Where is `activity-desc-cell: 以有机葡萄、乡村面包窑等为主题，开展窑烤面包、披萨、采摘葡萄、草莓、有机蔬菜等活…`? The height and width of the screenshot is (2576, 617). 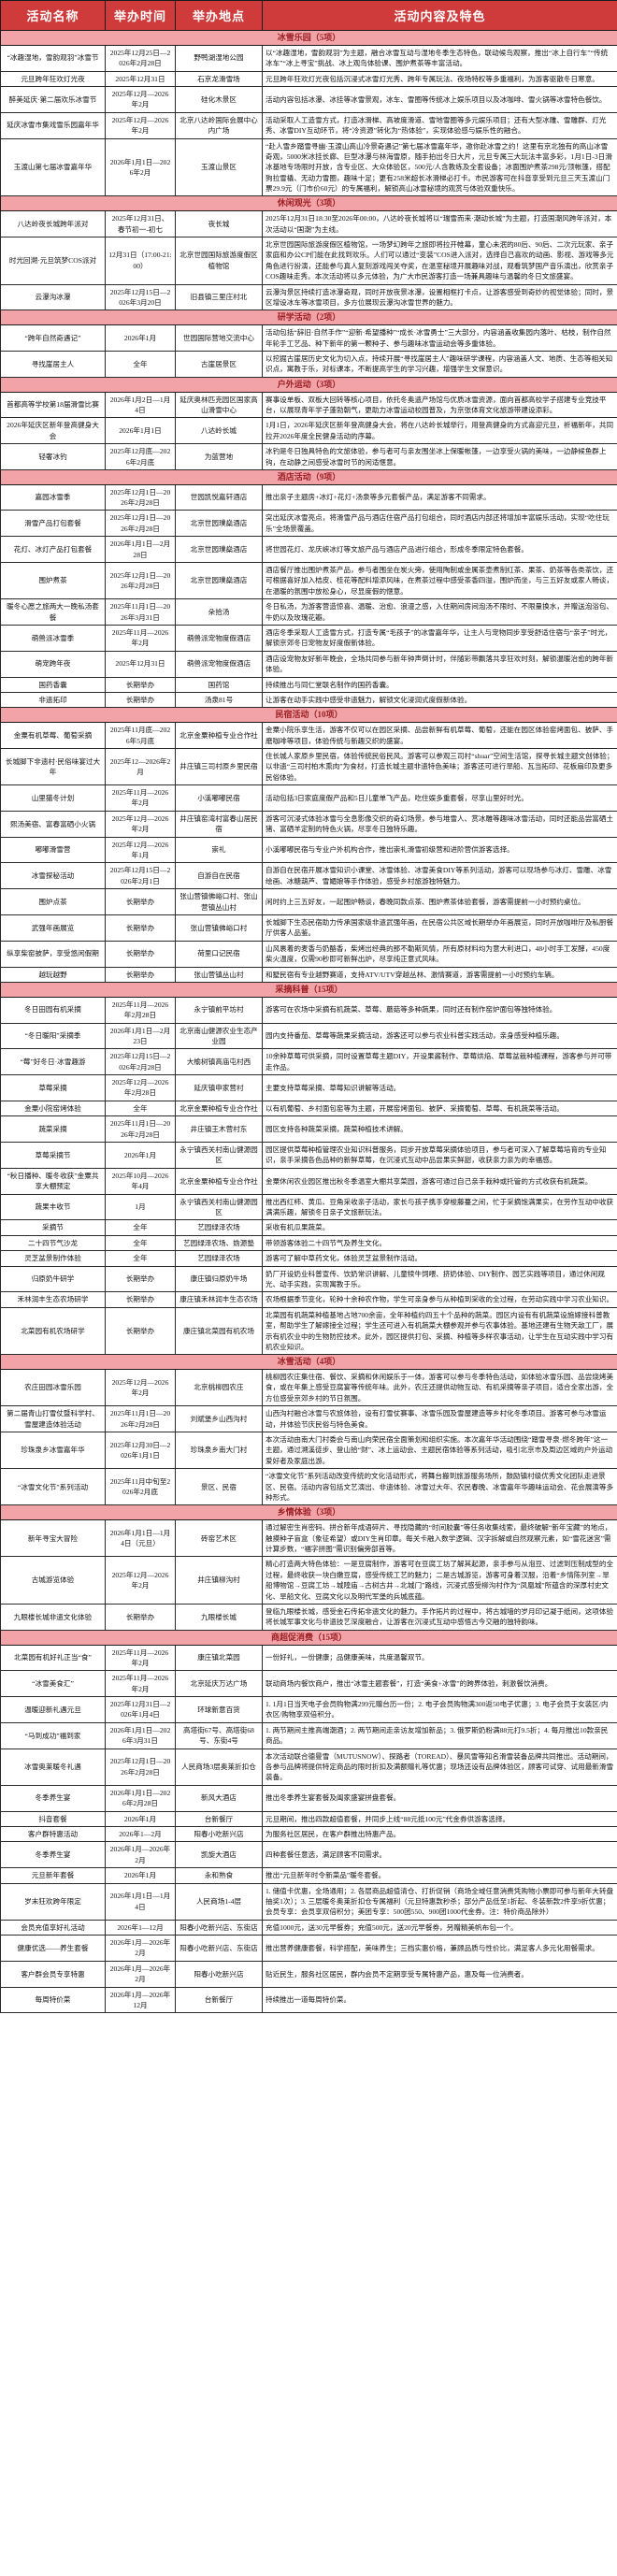
activity-desc-cell: 以有机葡萄、乡村面包窑等为主题，开展窑烤面包、披萨、采摘葡萄、草莓、有机蔬菜等活… is located at coordinates (439, 1108).